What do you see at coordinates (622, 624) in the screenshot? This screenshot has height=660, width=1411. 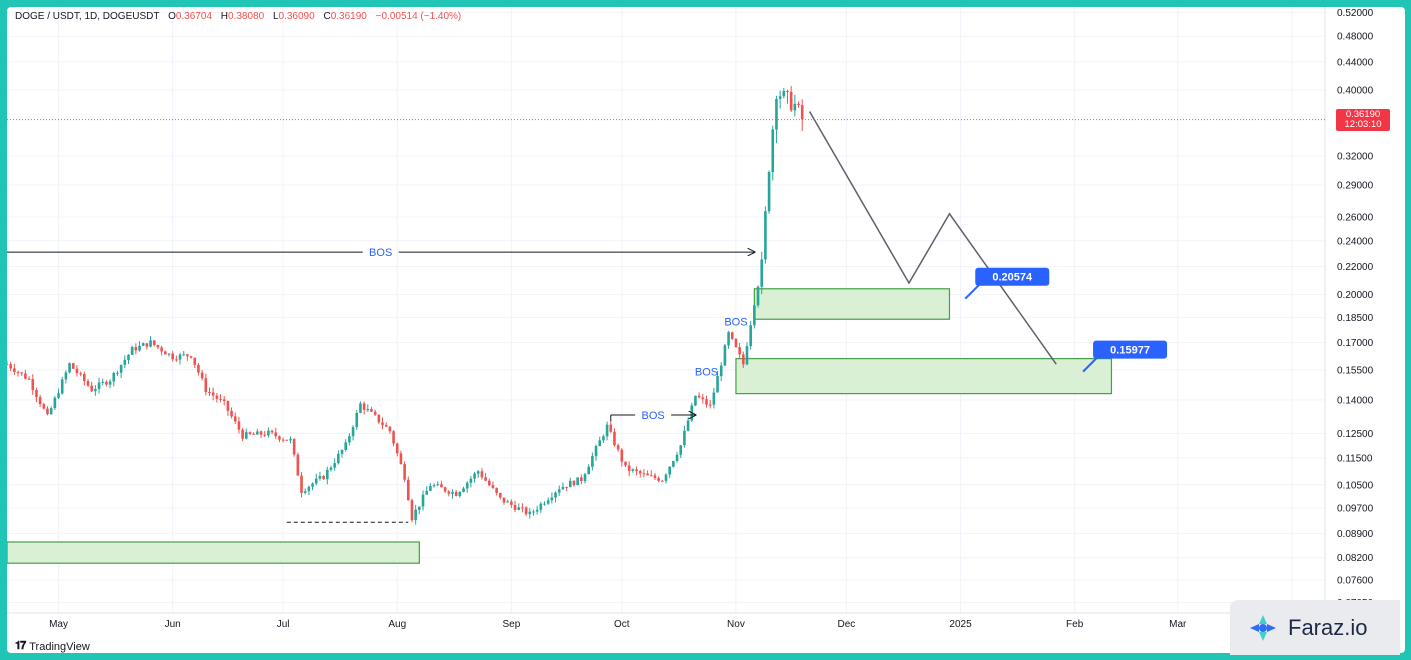 I see `x-tick-label: Oct` at bounding box center [622, 624].